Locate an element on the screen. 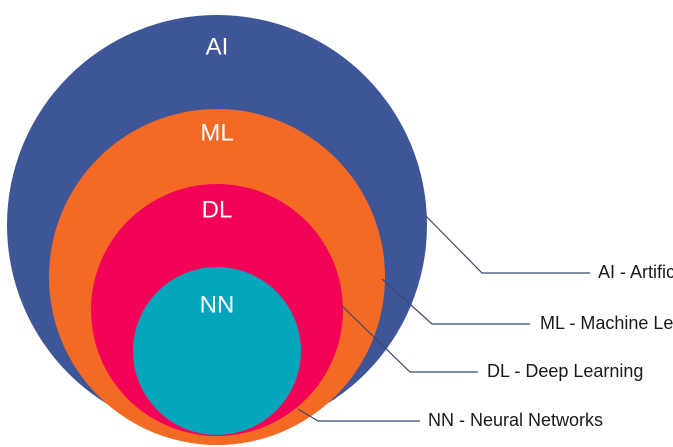 This screenshot has height=447, width=673. circle-label-ml: ML is located at coordinates (216, 132).